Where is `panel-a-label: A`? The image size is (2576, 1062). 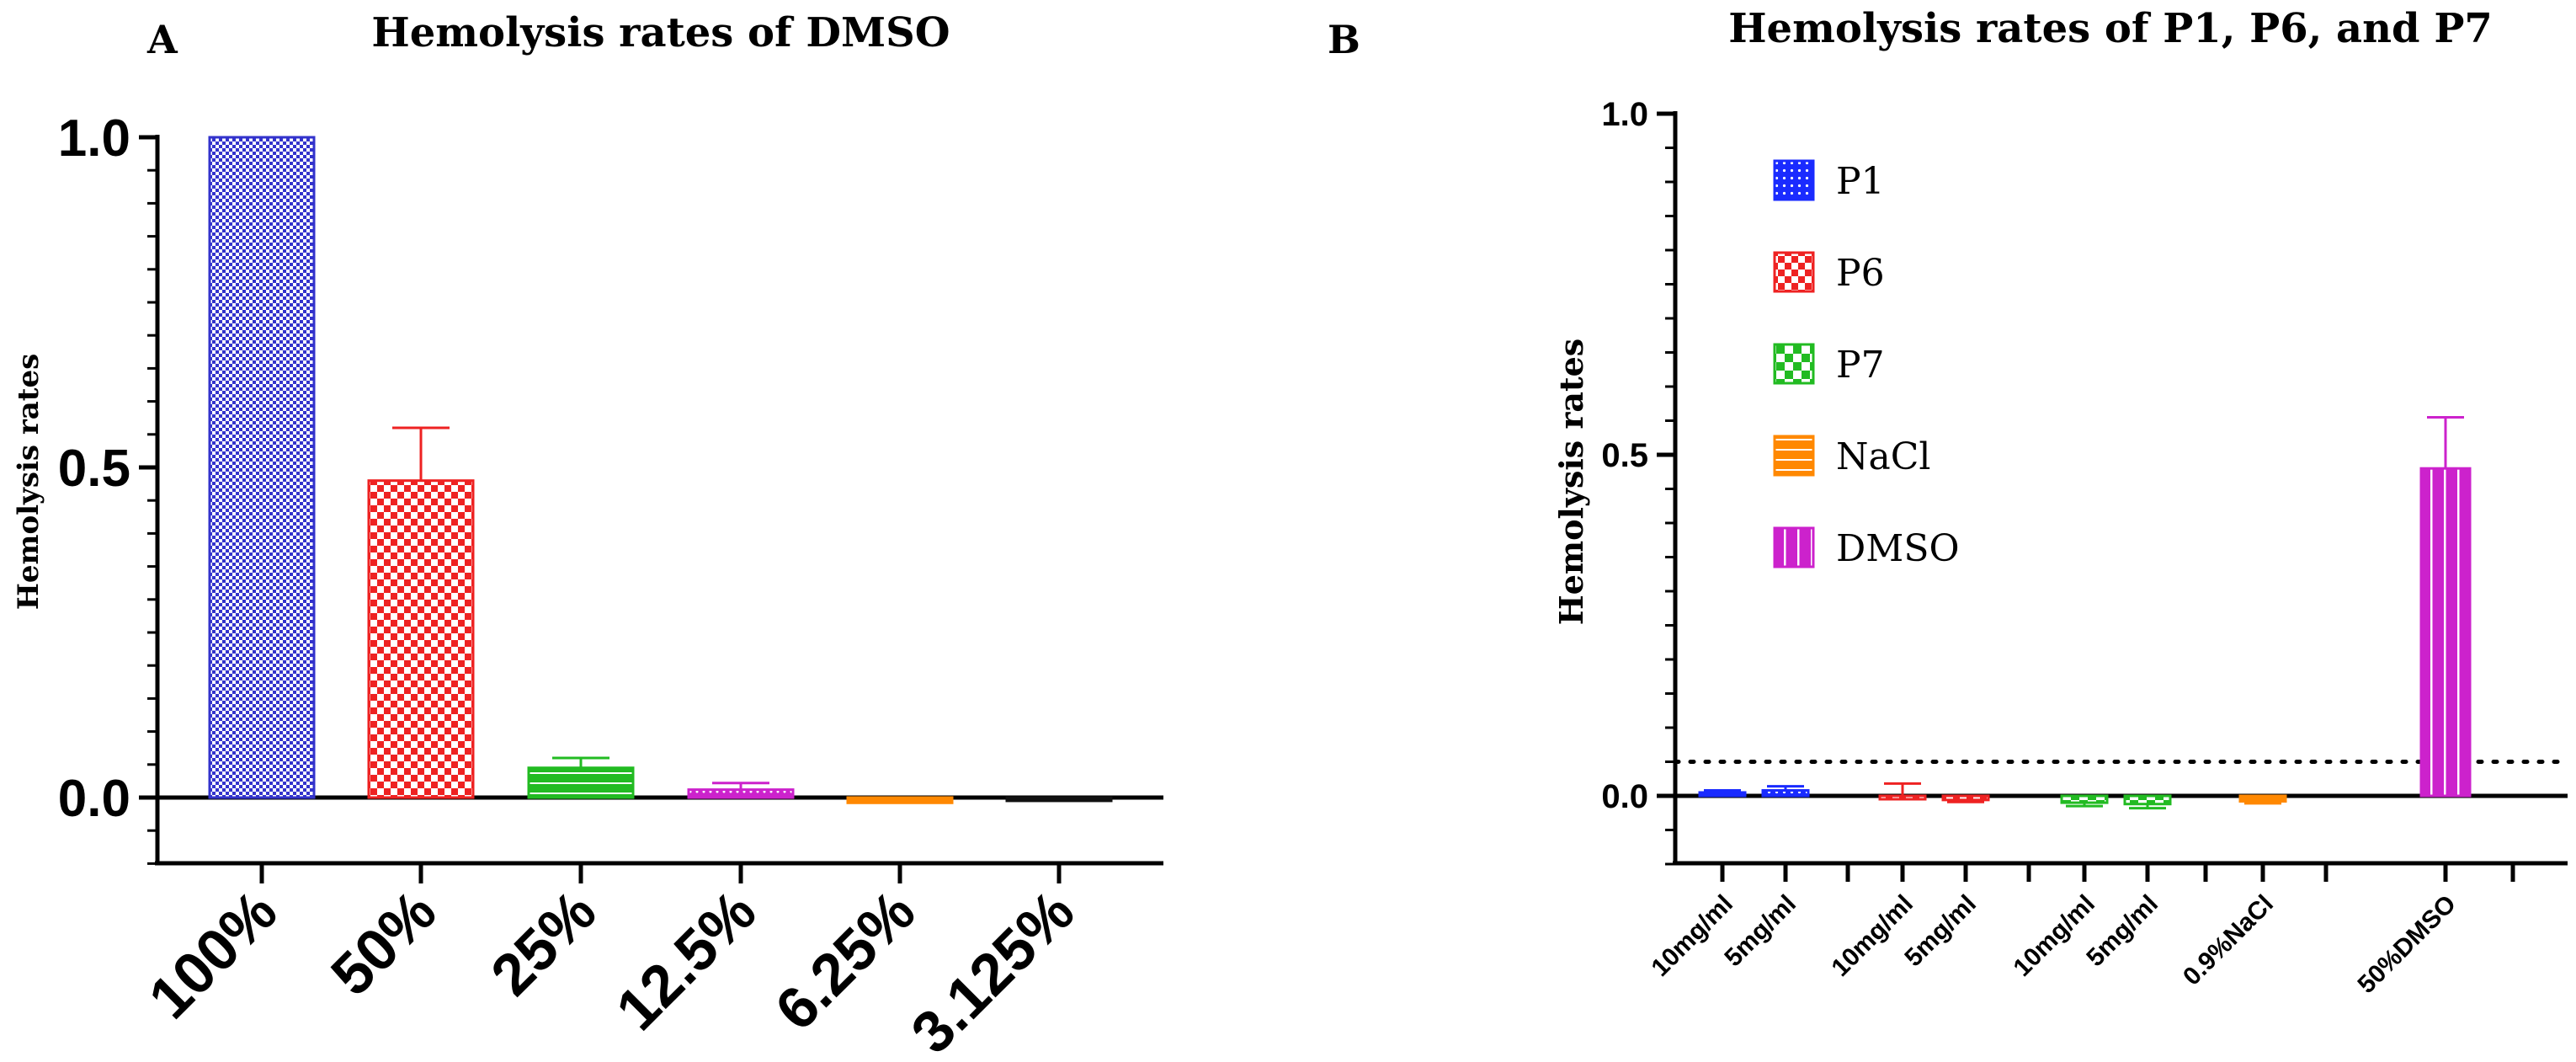
panel-a-label: A is located at coordinates (162, 39).